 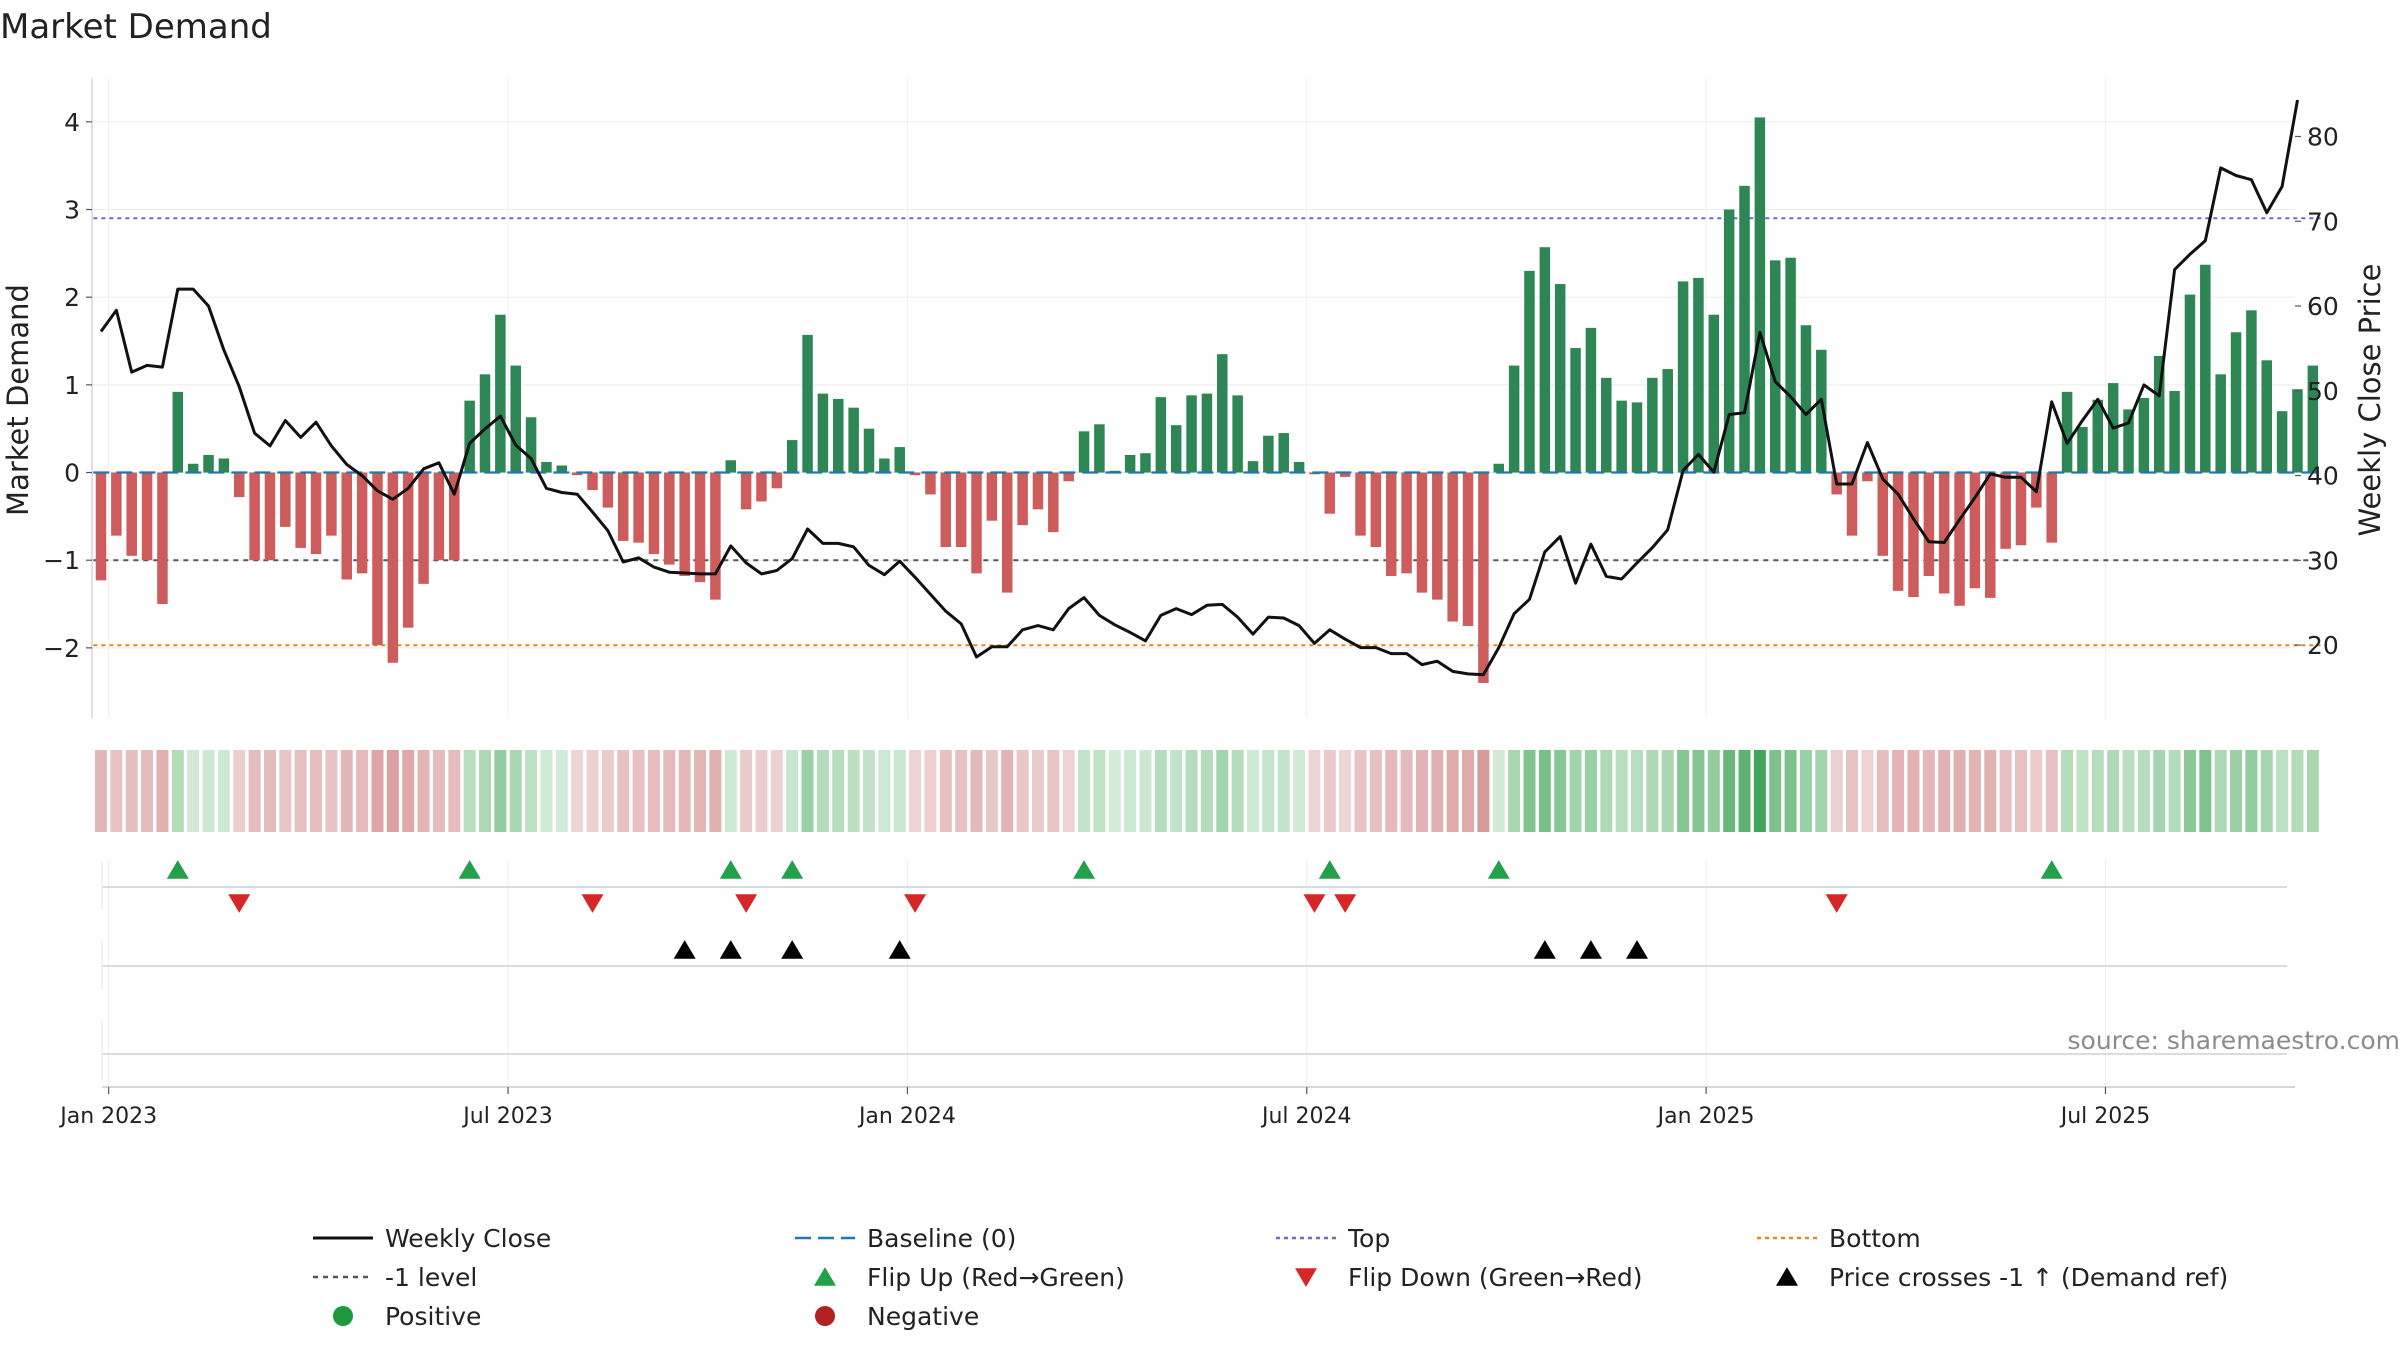 What do you see at coordinates (136, 27) in the screenshot?
I see `chart-title: Market Demand` at bounding box center [136, 27].